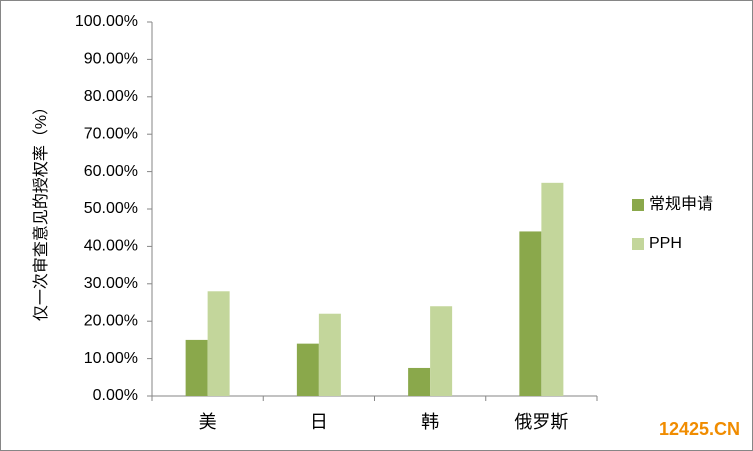  Describe the element at coordinates (665, 243) in the screenshot. I see `legend-label: PPH` at that location.